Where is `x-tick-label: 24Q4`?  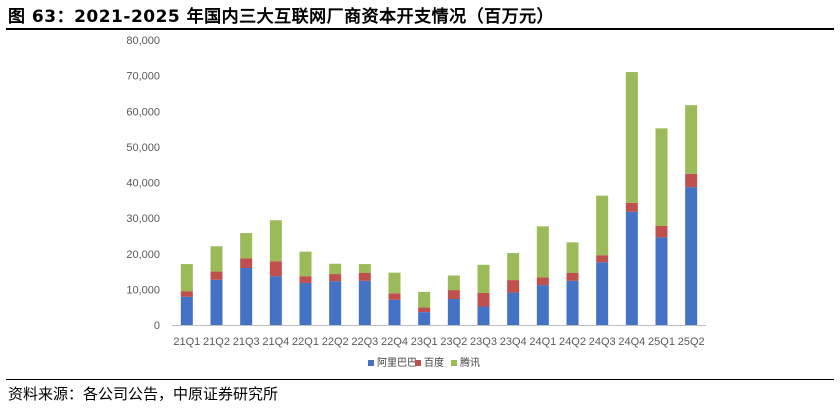 x-tick-label: 24Q4 is located at coordinates (631, 342).